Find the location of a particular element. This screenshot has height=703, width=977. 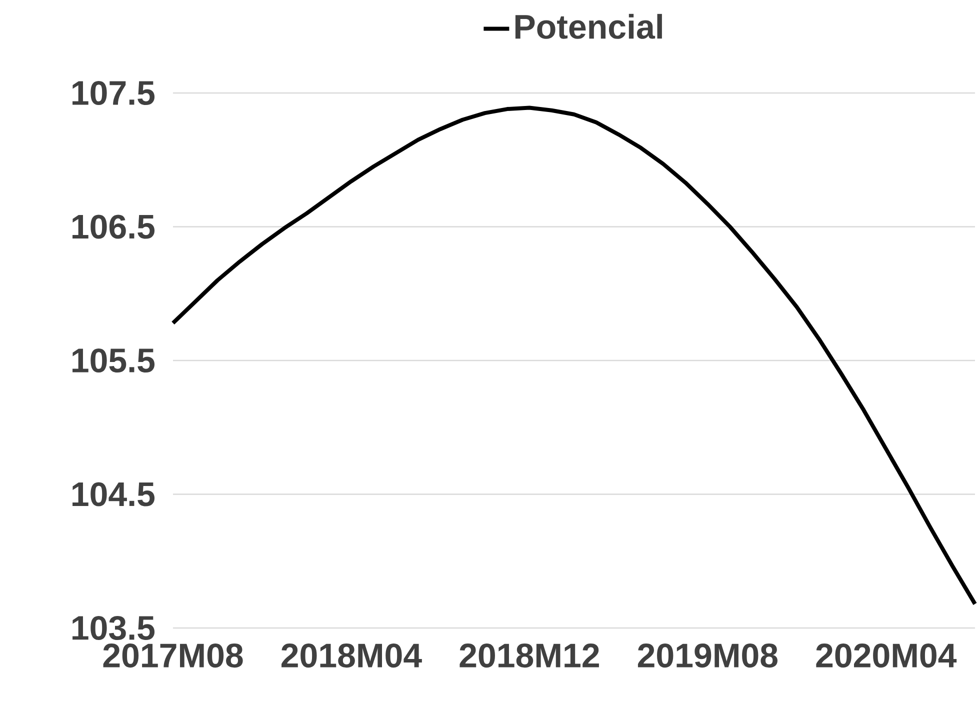

x-tick-label: 2020M04 is located at coordinates (886, 656).